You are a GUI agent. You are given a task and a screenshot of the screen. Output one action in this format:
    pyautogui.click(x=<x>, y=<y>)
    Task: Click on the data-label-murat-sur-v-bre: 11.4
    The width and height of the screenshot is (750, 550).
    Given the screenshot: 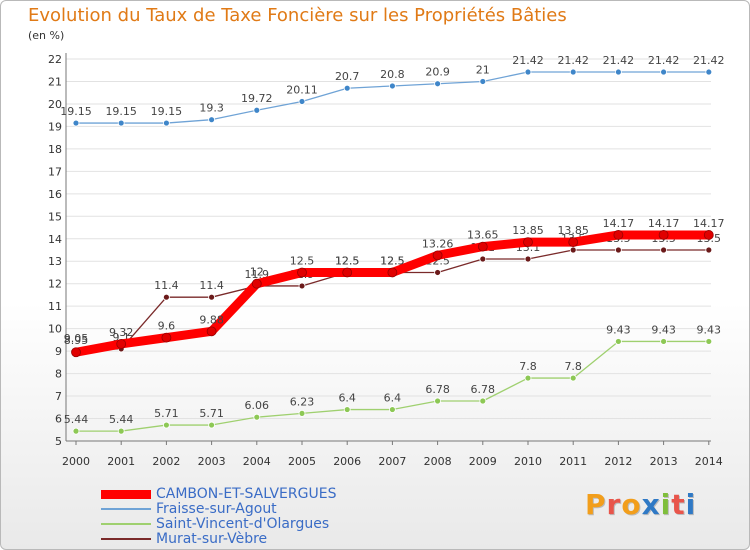 What is the action you would take?
    pyautogui.click(x=166, y=285)
    